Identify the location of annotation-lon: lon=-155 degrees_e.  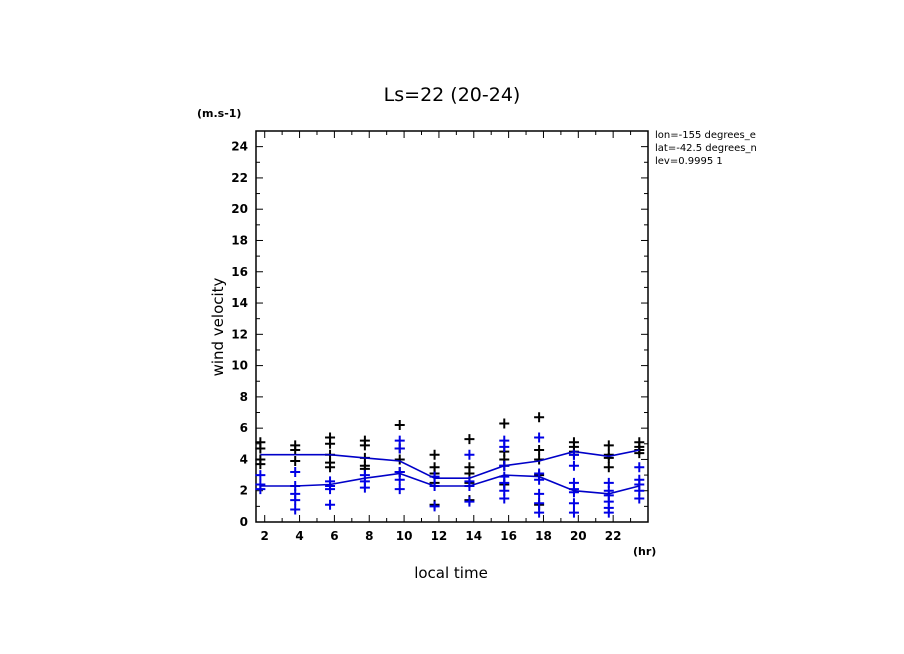
(705, 135).